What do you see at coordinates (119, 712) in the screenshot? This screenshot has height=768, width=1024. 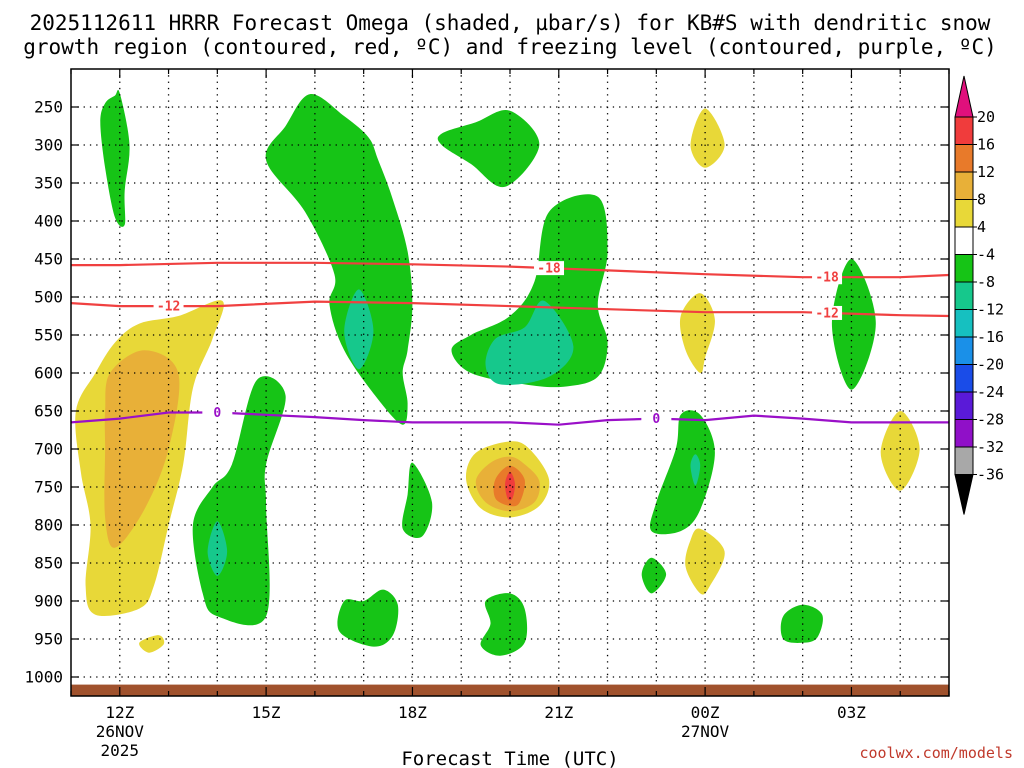 I see `x-tick-label: 12Z` at bounding box center [119, 712].